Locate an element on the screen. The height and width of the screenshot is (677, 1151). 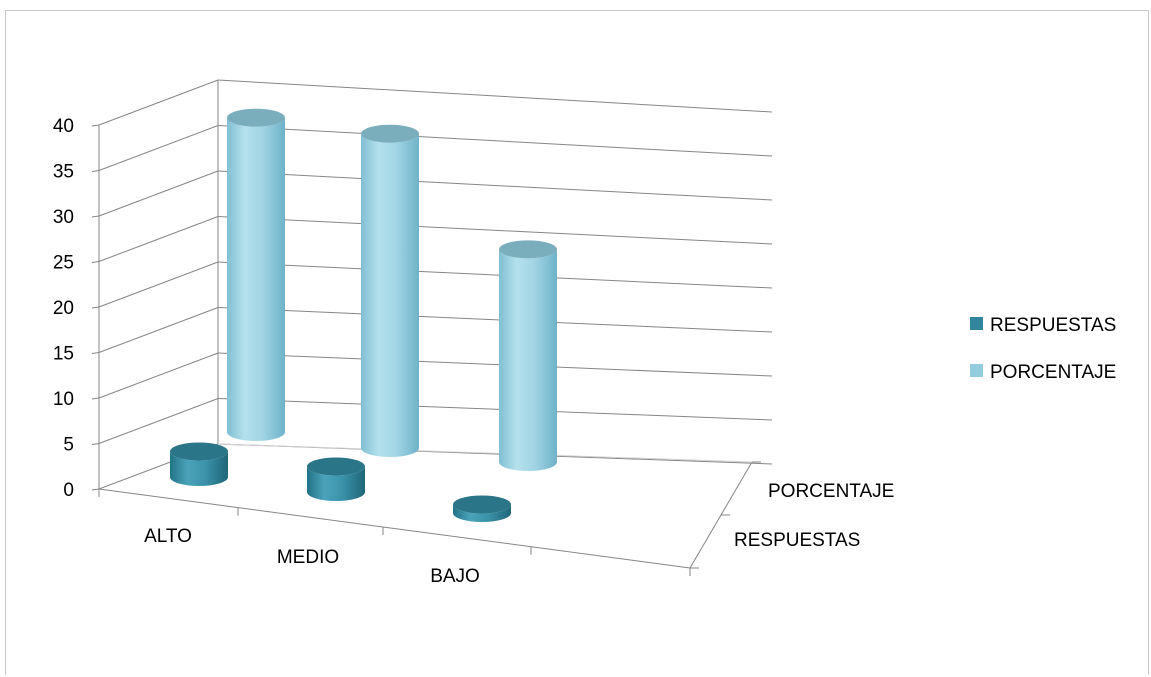
bar-porcentaje-bajo is located at coordinates (528, 355).